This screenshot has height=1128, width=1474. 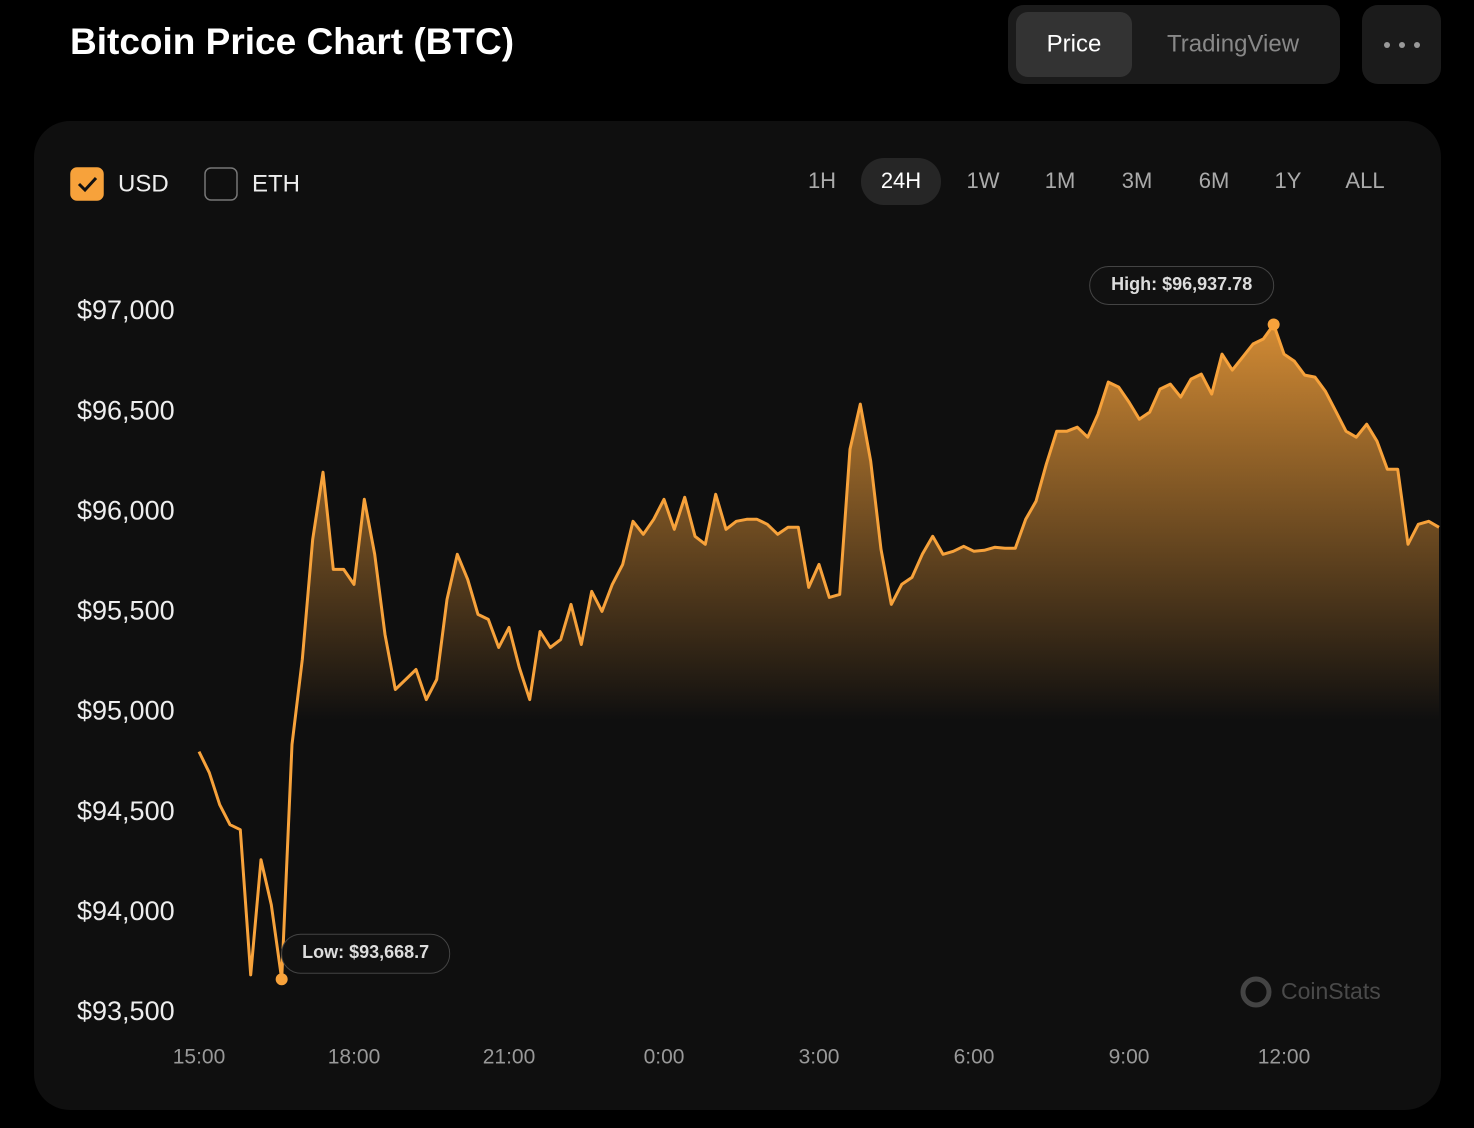 What do you see at coordinates (126, 310) in the screenshot?
I see `y-tick-label: $97,000` at bounding box center [126, 310].